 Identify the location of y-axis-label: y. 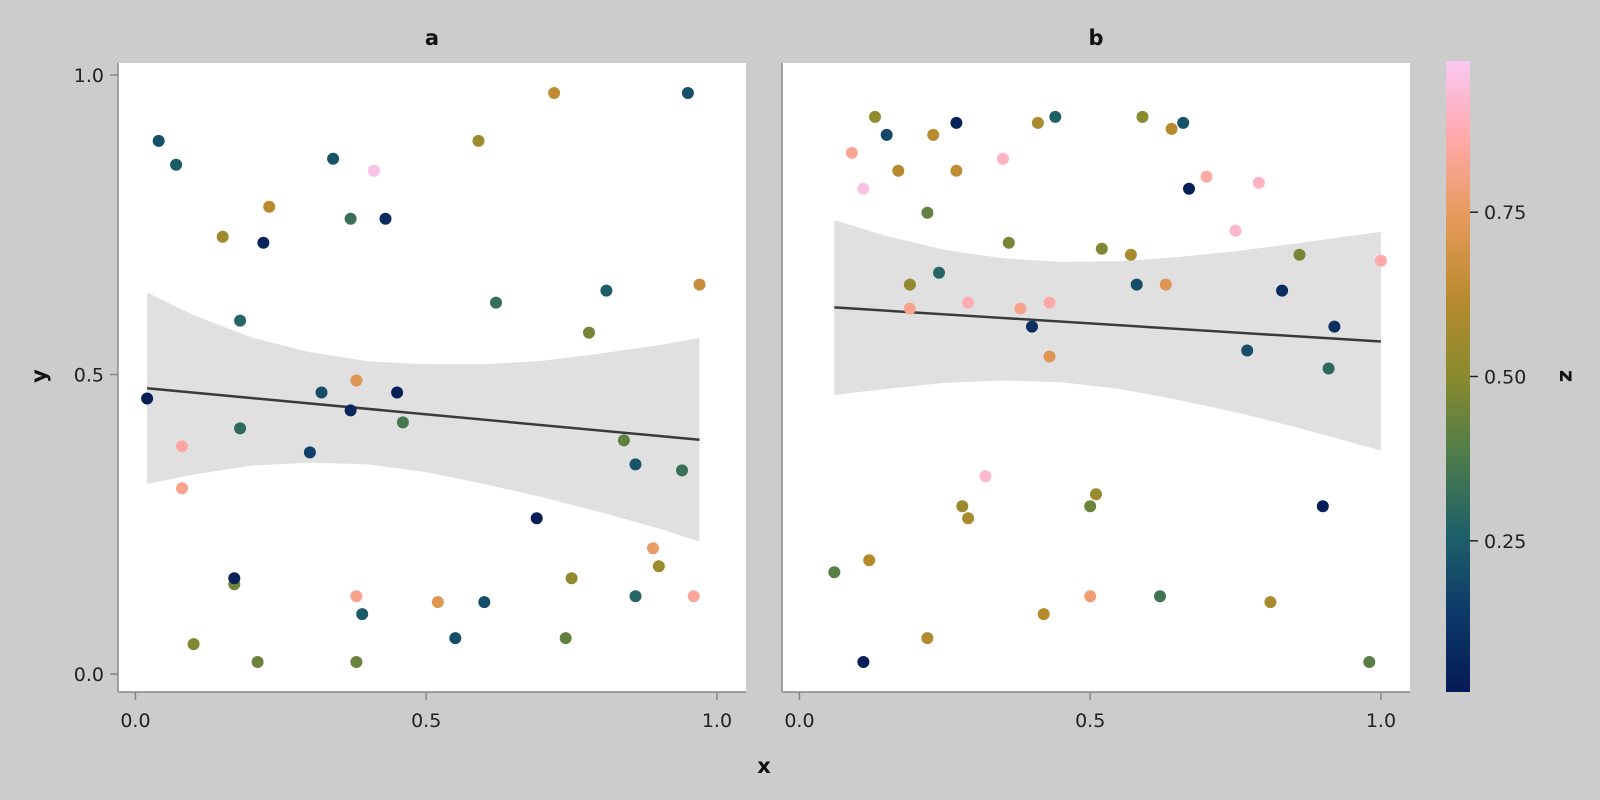
(39, 376).